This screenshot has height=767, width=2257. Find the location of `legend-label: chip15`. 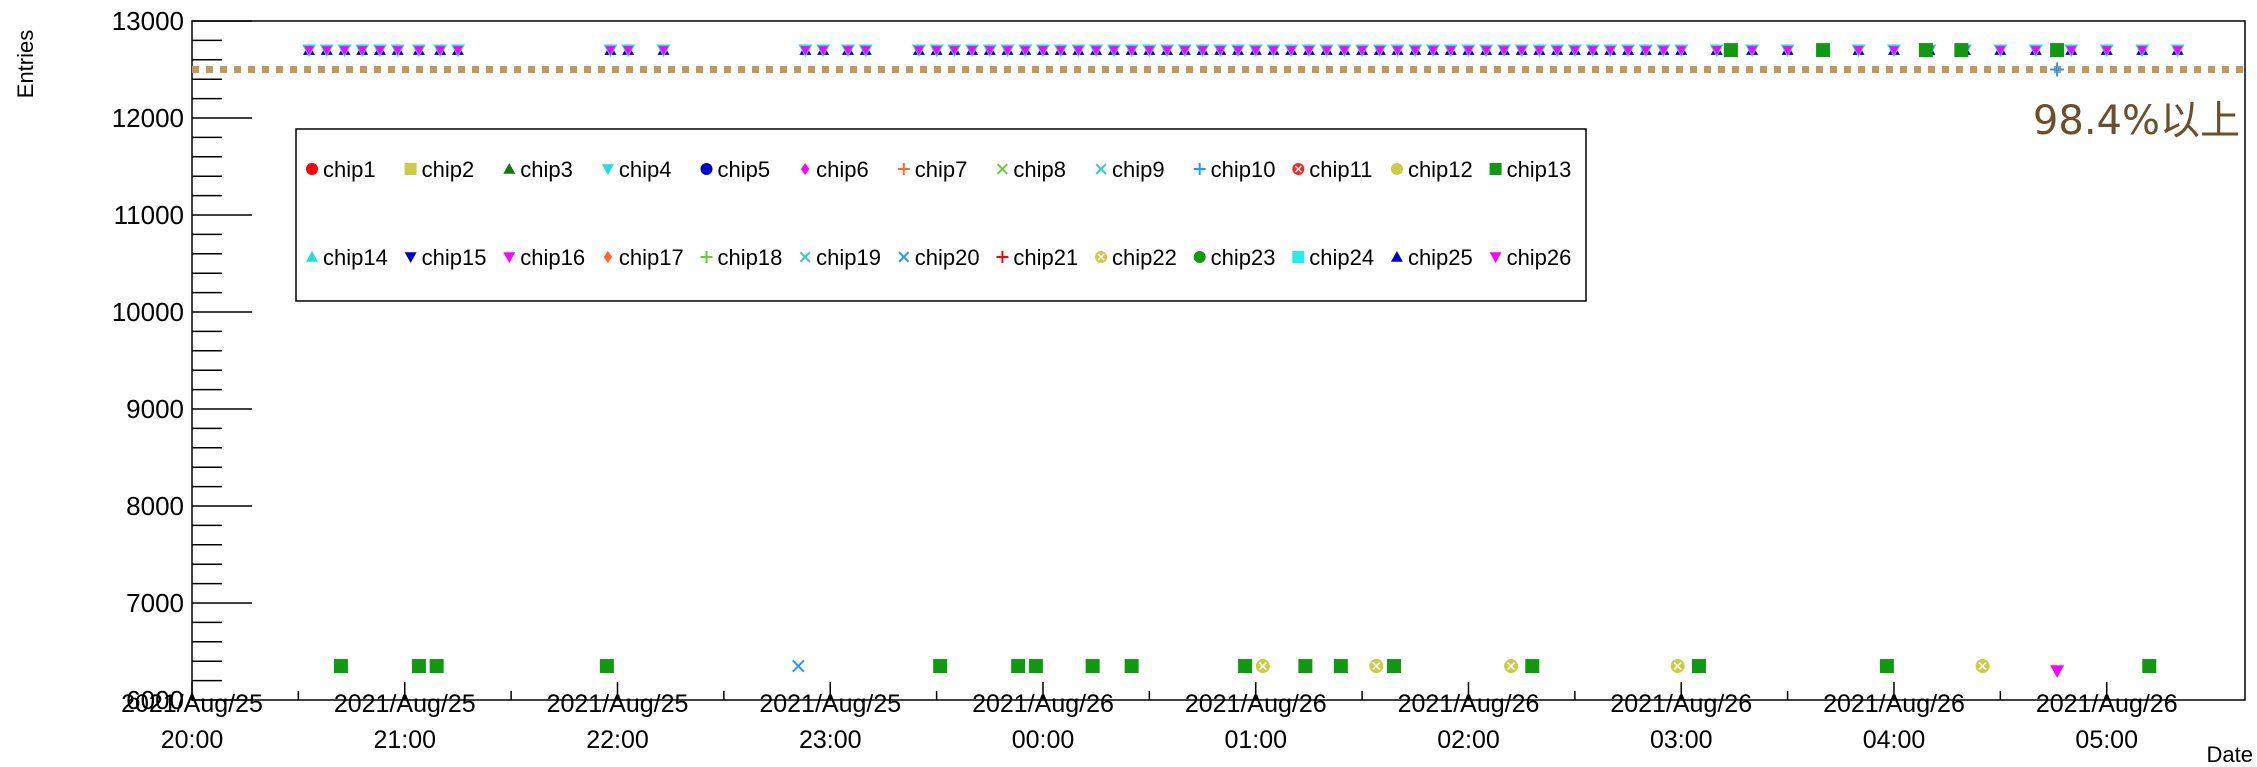

legend-label: chip15 is located at coordinates (454, 257).